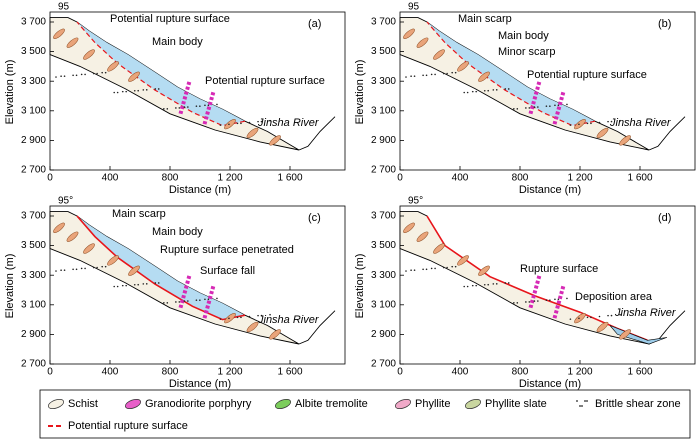 Image resolution: width=700 pixels, height=441 pixels. I want to click on x-tick-label: 400, so click(110, 178).